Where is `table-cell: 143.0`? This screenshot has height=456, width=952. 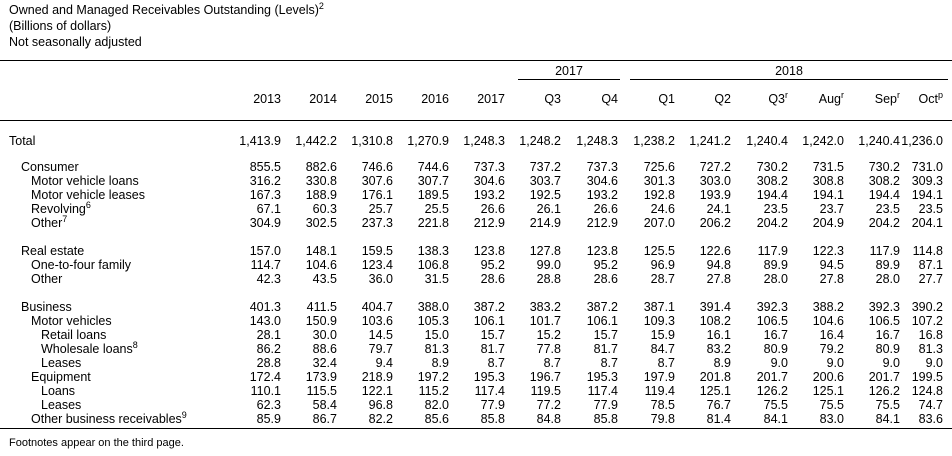 table-cell: 143.0 is located at coordinates (265, 321).